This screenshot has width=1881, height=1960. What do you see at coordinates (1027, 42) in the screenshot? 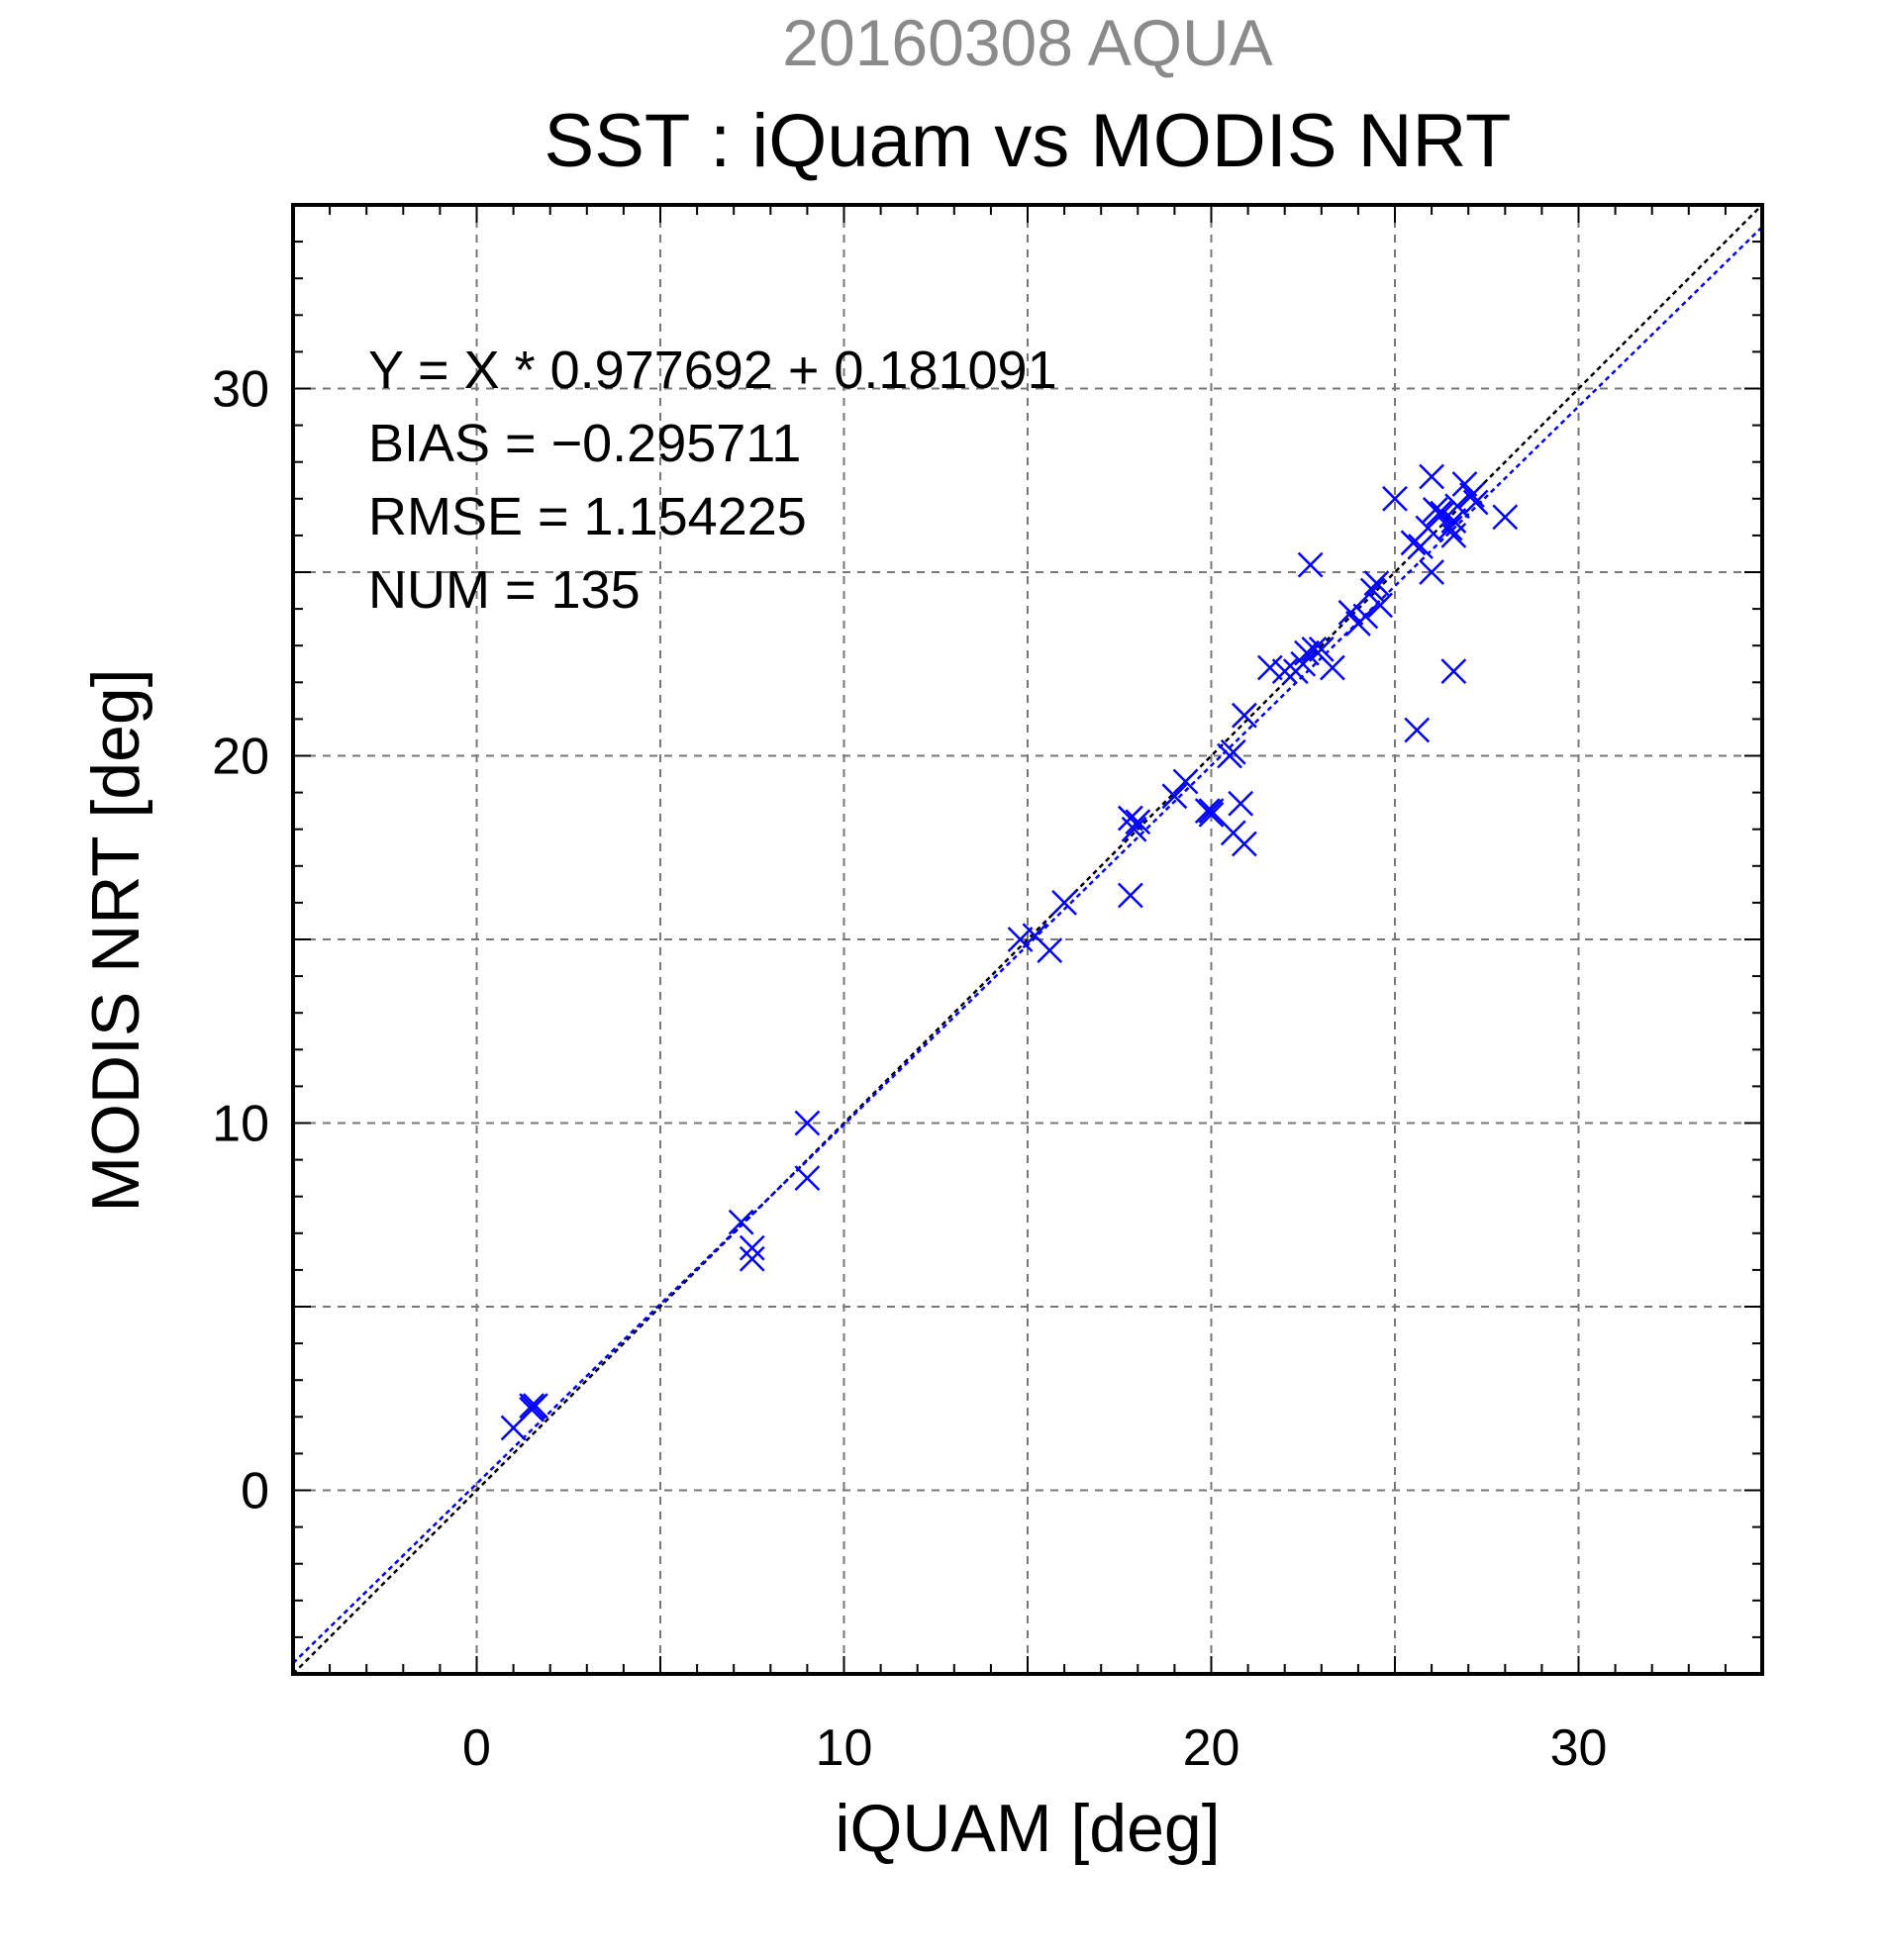
I see `chart-supertitle: 20160308 AQUA` at bounding box center [1027, 42].